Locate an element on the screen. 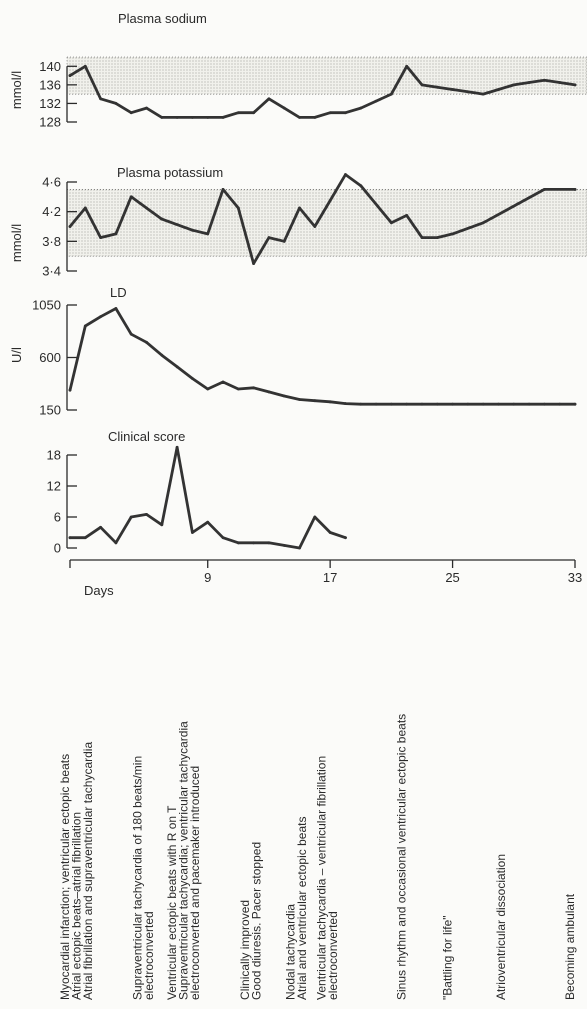  event-label: electroconverted is located at coordinates (149, 955).